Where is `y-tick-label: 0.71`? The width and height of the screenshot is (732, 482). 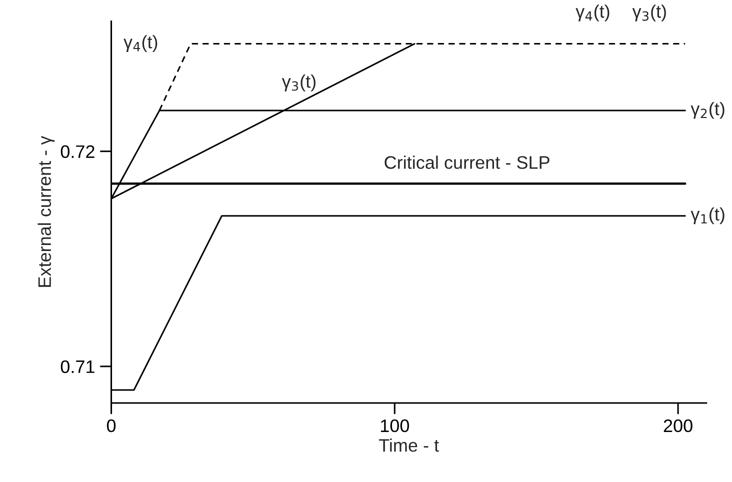
y-tick-label: 0.71 is located at coordinates (77, 367).